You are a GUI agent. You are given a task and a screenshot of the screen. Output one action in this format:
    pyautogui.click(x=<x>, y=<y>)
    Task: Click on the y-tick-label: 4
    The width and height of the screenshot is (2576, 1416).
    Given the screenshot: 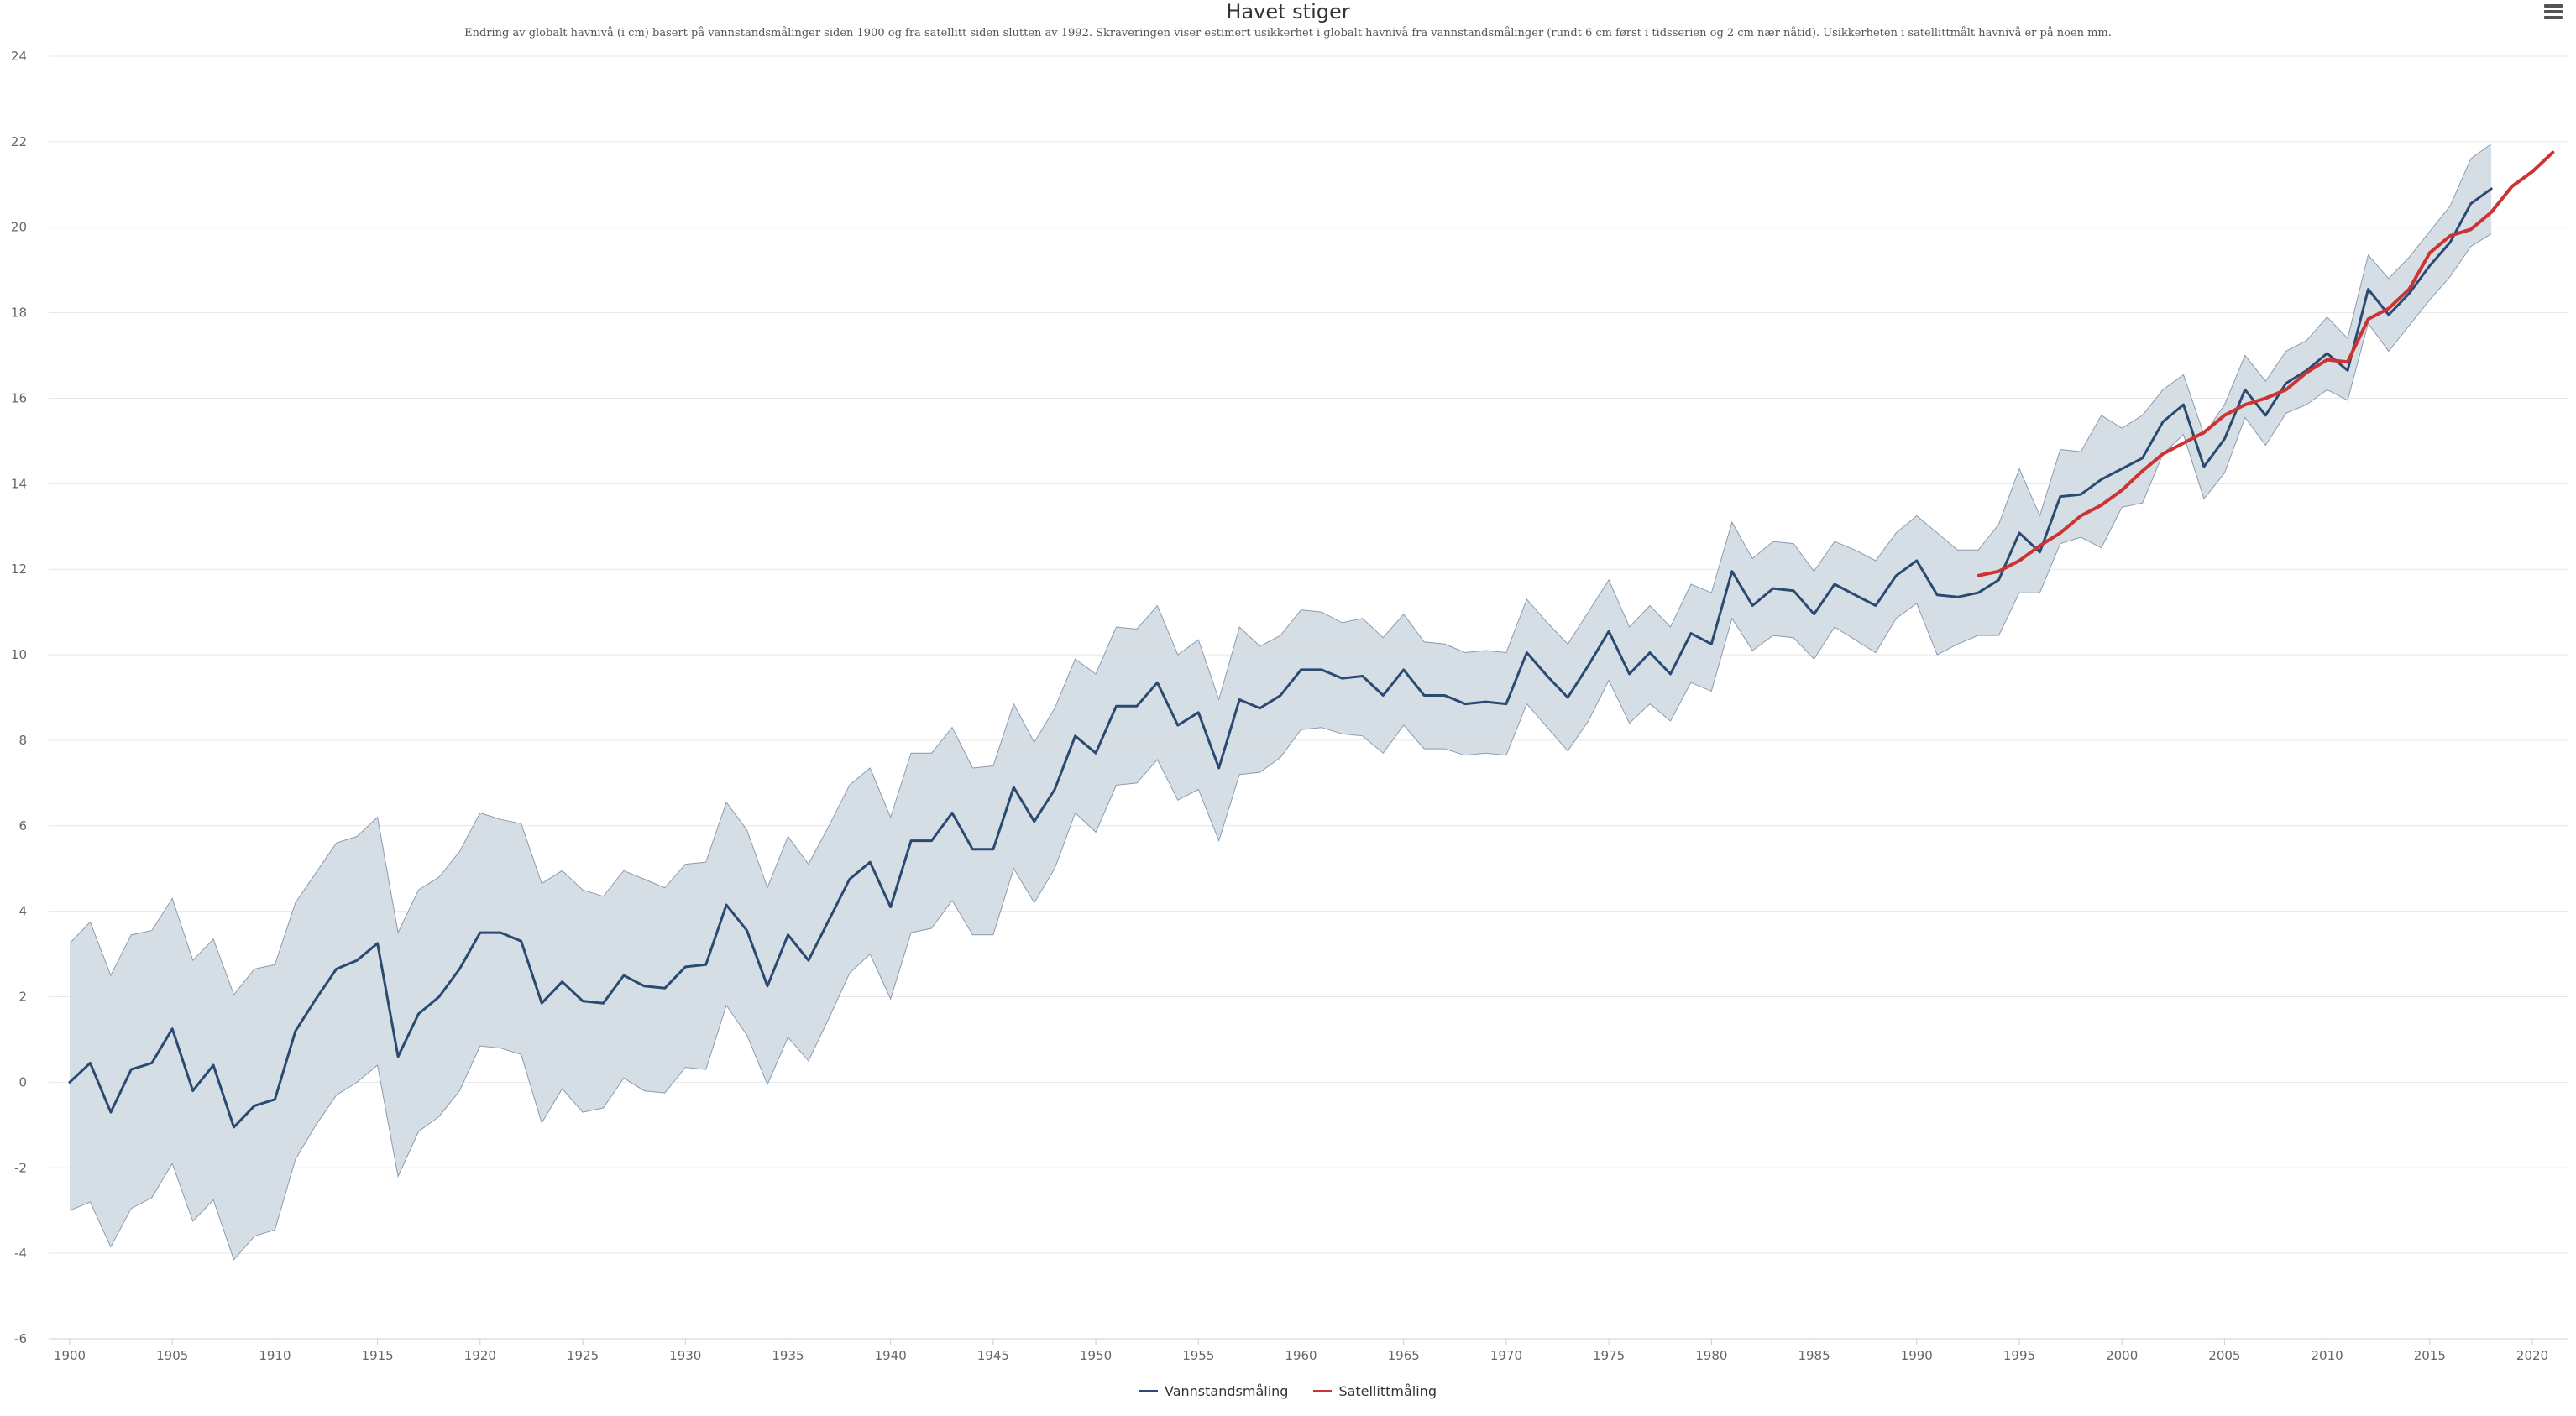 What is the action you would take?
    pyautogui.click(x=22, y=911)
    